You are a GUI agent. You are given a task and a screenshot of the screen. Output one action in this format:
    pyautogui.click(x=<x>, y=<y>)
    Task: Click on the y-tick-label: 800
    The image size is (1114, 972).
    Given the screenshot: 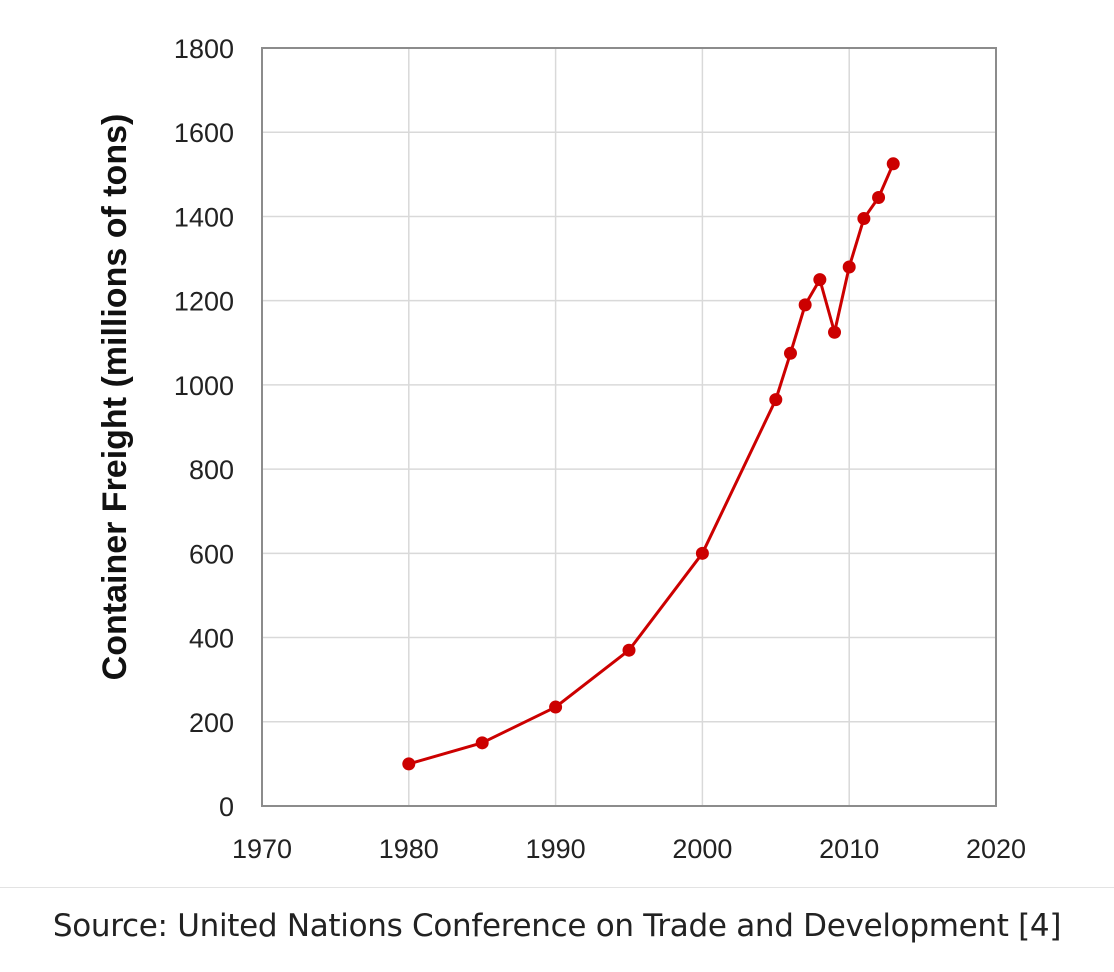 What is the action you would take?
    pyautogui.click(x=211, y=470)
    